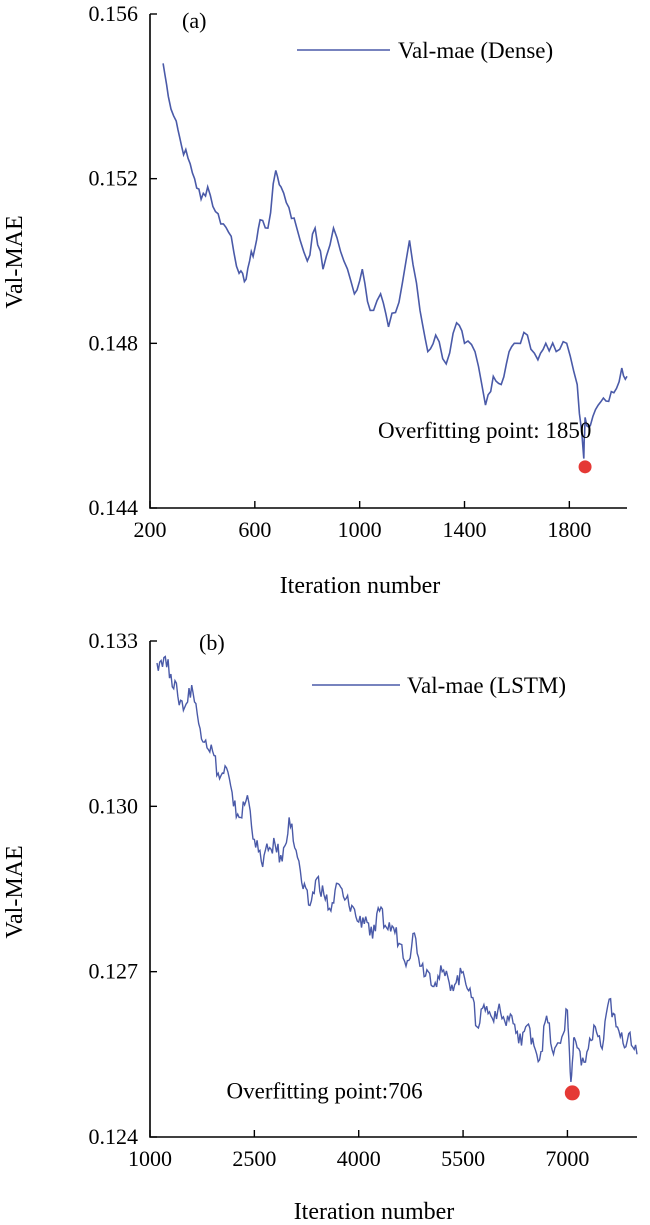 The image size is (650, 1225). I want to click on panel-a-legend-label: Val-mae (Dense), so click(475, 50).